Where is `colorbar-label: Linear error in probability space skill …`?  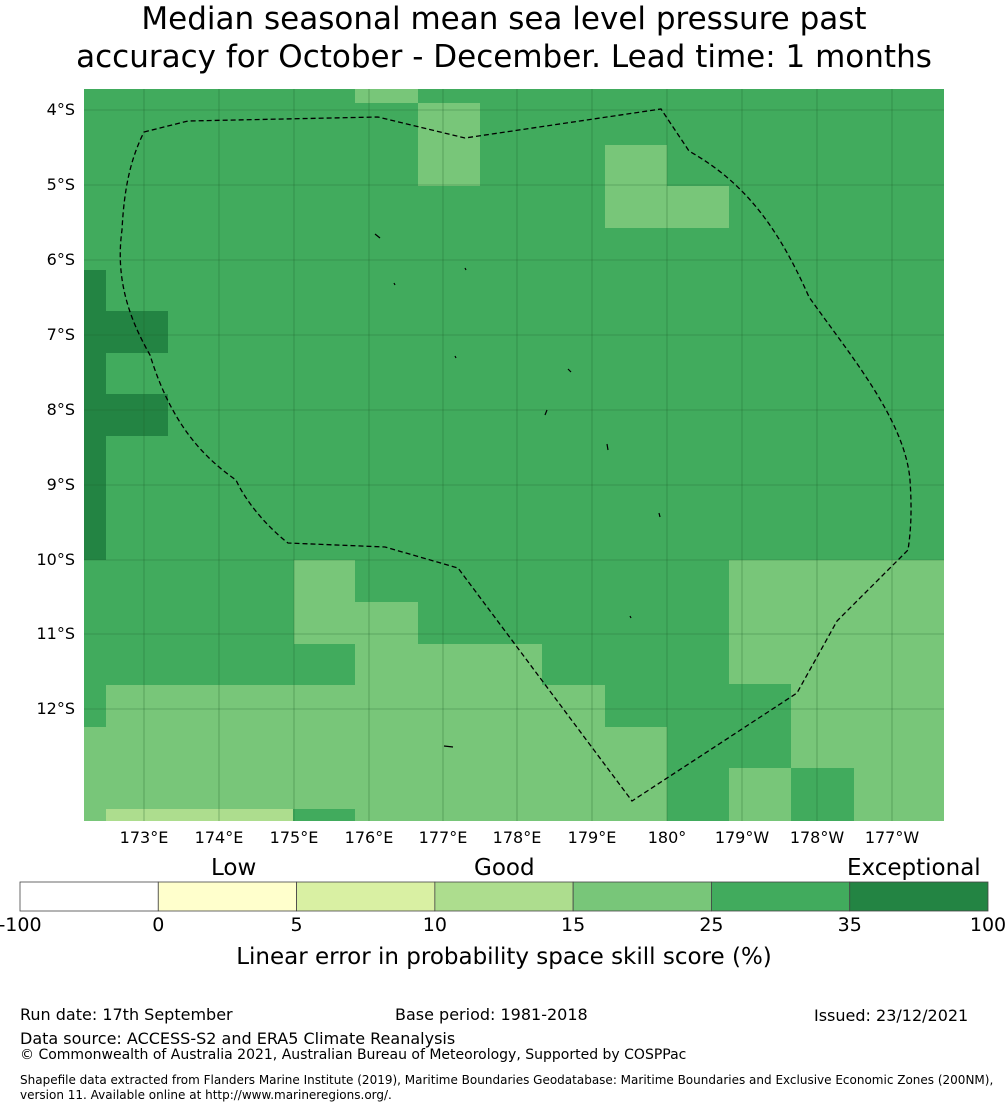 colorbar-label: Linear error in probability space skill … is located at coordinates (504, 957).